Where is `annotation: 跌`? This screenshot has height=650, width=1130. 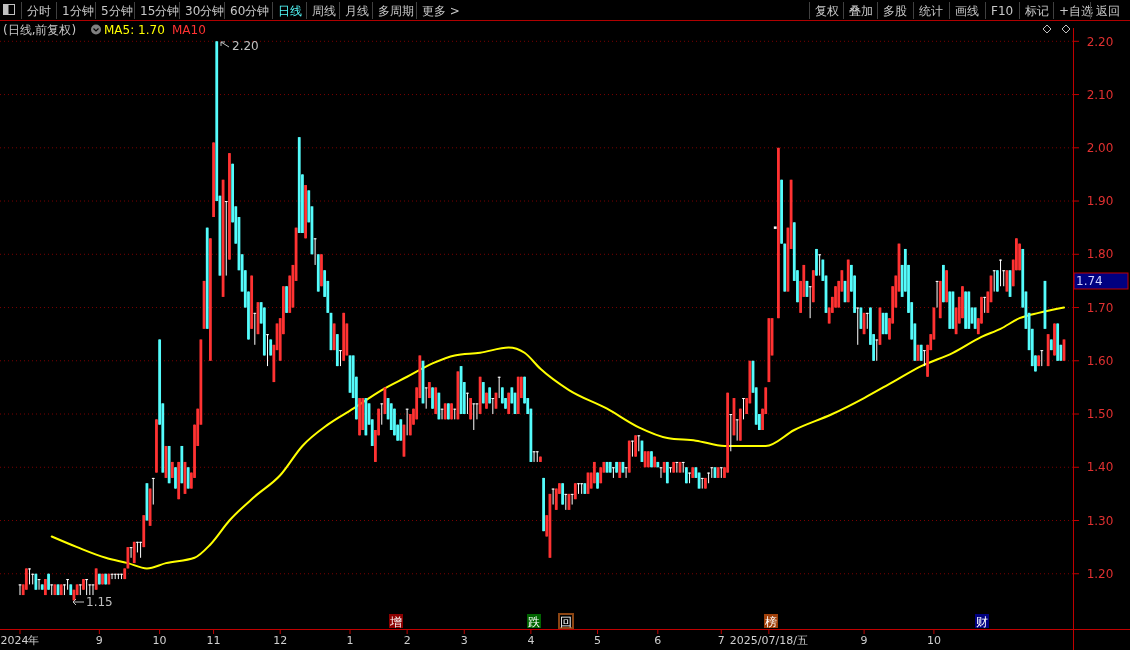 annotation: 跌 is located at coordinates (534, 621).